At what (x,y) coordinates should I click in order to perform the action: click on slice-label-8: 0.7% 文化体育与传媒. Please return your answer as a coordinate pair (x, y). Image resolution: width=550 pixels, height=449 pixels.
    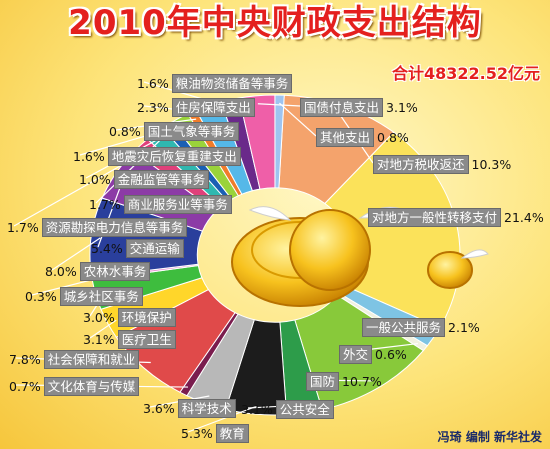
    Looking at the image, I should click on (73, 386).